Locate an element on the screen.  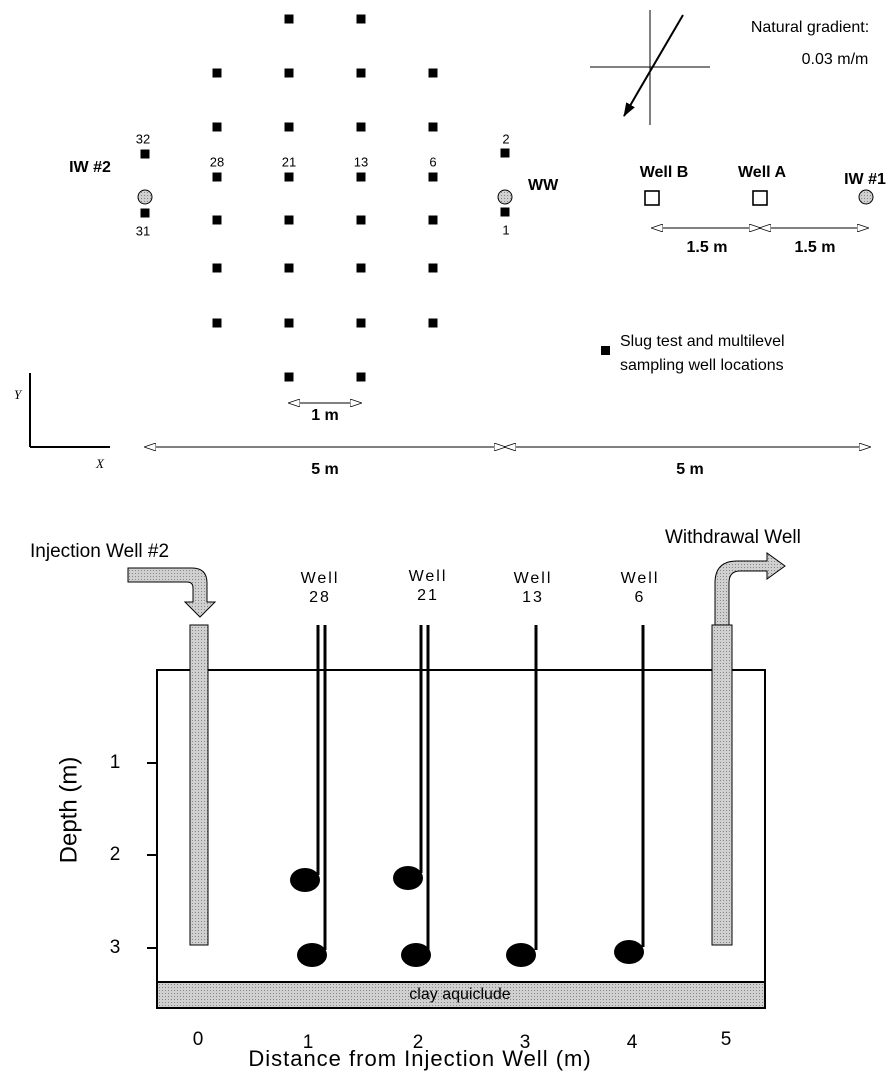
sampler-label: 1 is located at coordinates (505, 229).